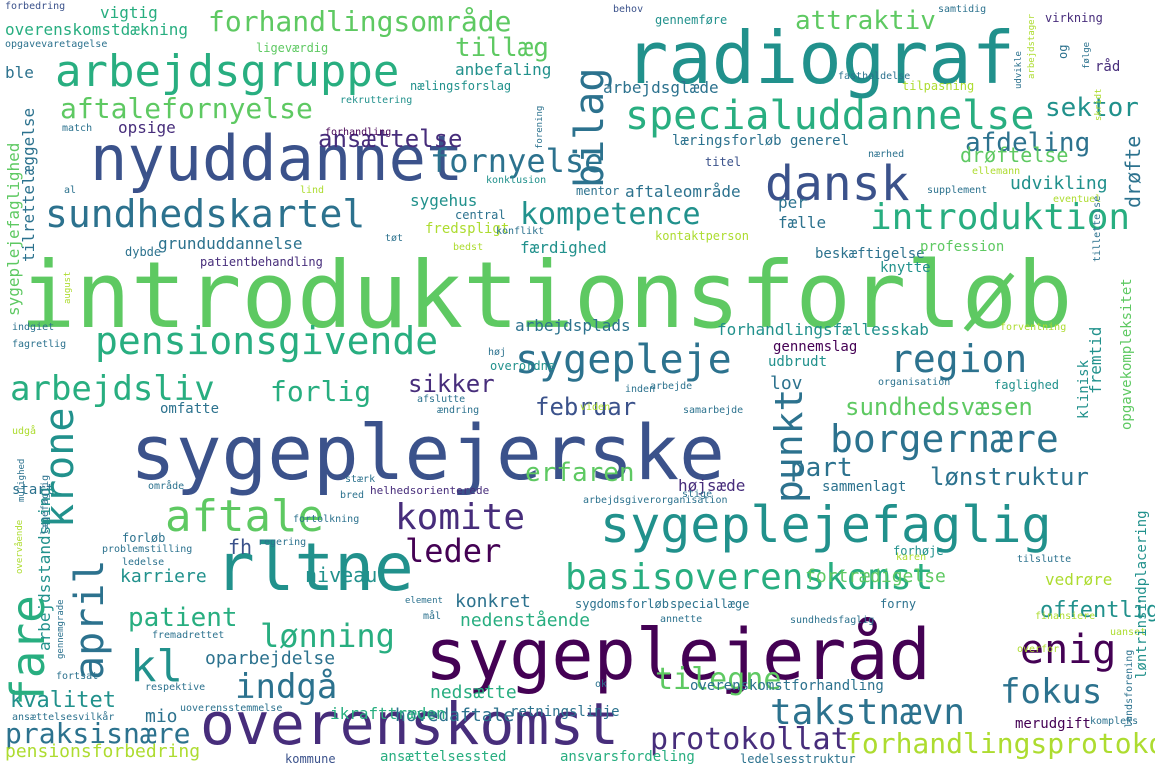 This screenshot has width=1155, height=770. I want to click on word: problemstilling, so click(147, 549).